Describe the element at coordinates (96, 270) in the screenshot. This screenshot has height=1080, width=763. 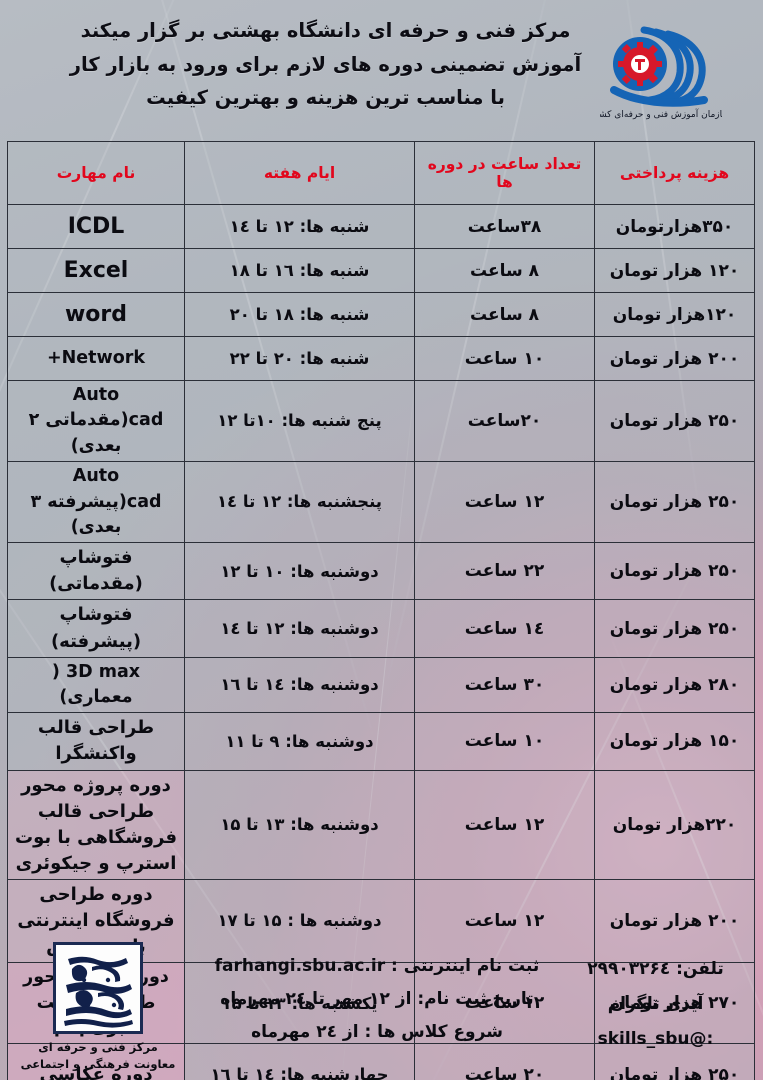
I see `cell-skill: Excel` at that location.